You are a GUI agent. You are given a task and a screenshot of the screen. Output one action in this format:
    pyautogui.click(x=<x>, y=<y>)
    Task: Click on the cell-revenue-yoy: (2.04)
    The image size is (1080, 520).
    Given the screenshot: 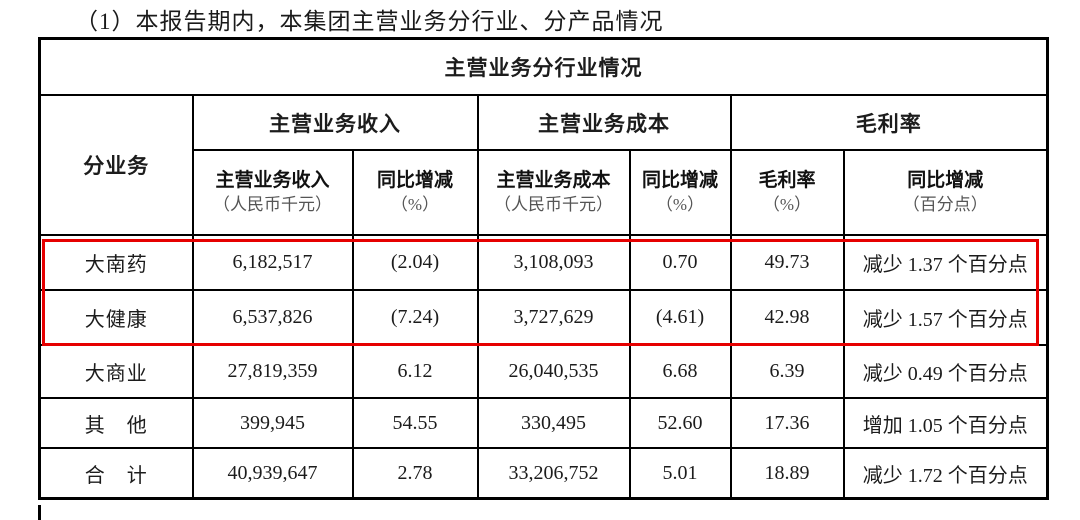 What is the action you would take?
    pyautogui.click(x=415, y=262)
    